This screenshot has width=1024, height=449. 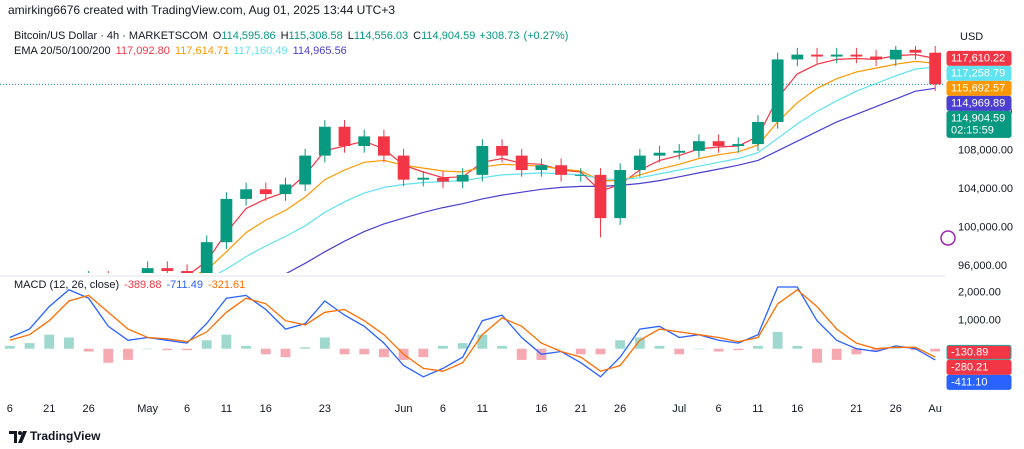 I want to click on price-badge-label: 115,692.57, so click(x=978, y=88).